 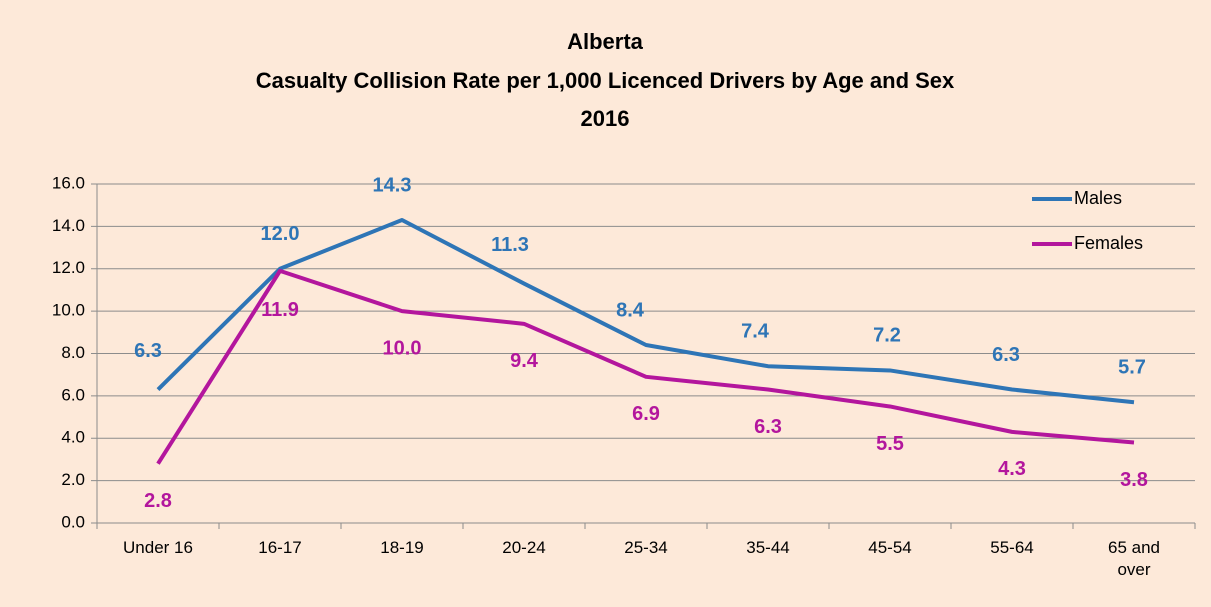 What do you see at coordinates (158, 501) in the screenshot?
I see `data-label: 2.8` at bounding box center [158, 501].